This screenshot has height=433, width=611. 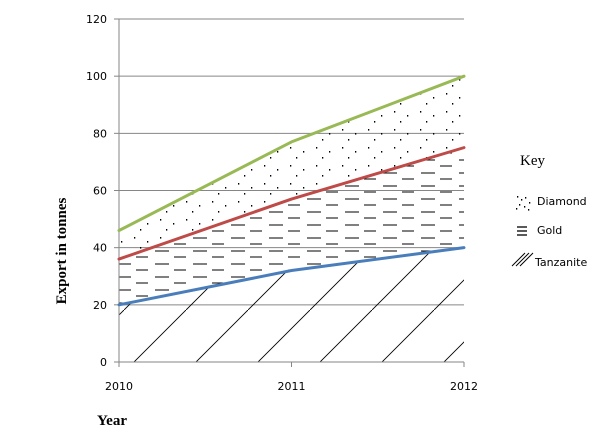 I want to click on legend-label-gold: Gold, so click(x=549, y=230).